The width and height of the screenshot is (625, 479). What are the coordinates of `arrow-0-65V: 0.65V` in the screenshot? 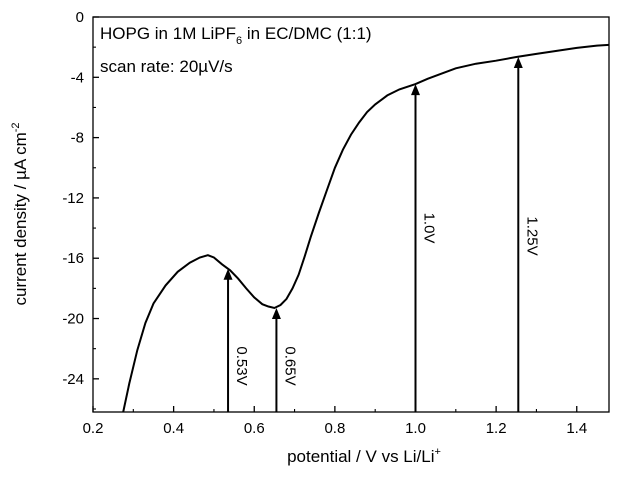 It's located at (284, 359).